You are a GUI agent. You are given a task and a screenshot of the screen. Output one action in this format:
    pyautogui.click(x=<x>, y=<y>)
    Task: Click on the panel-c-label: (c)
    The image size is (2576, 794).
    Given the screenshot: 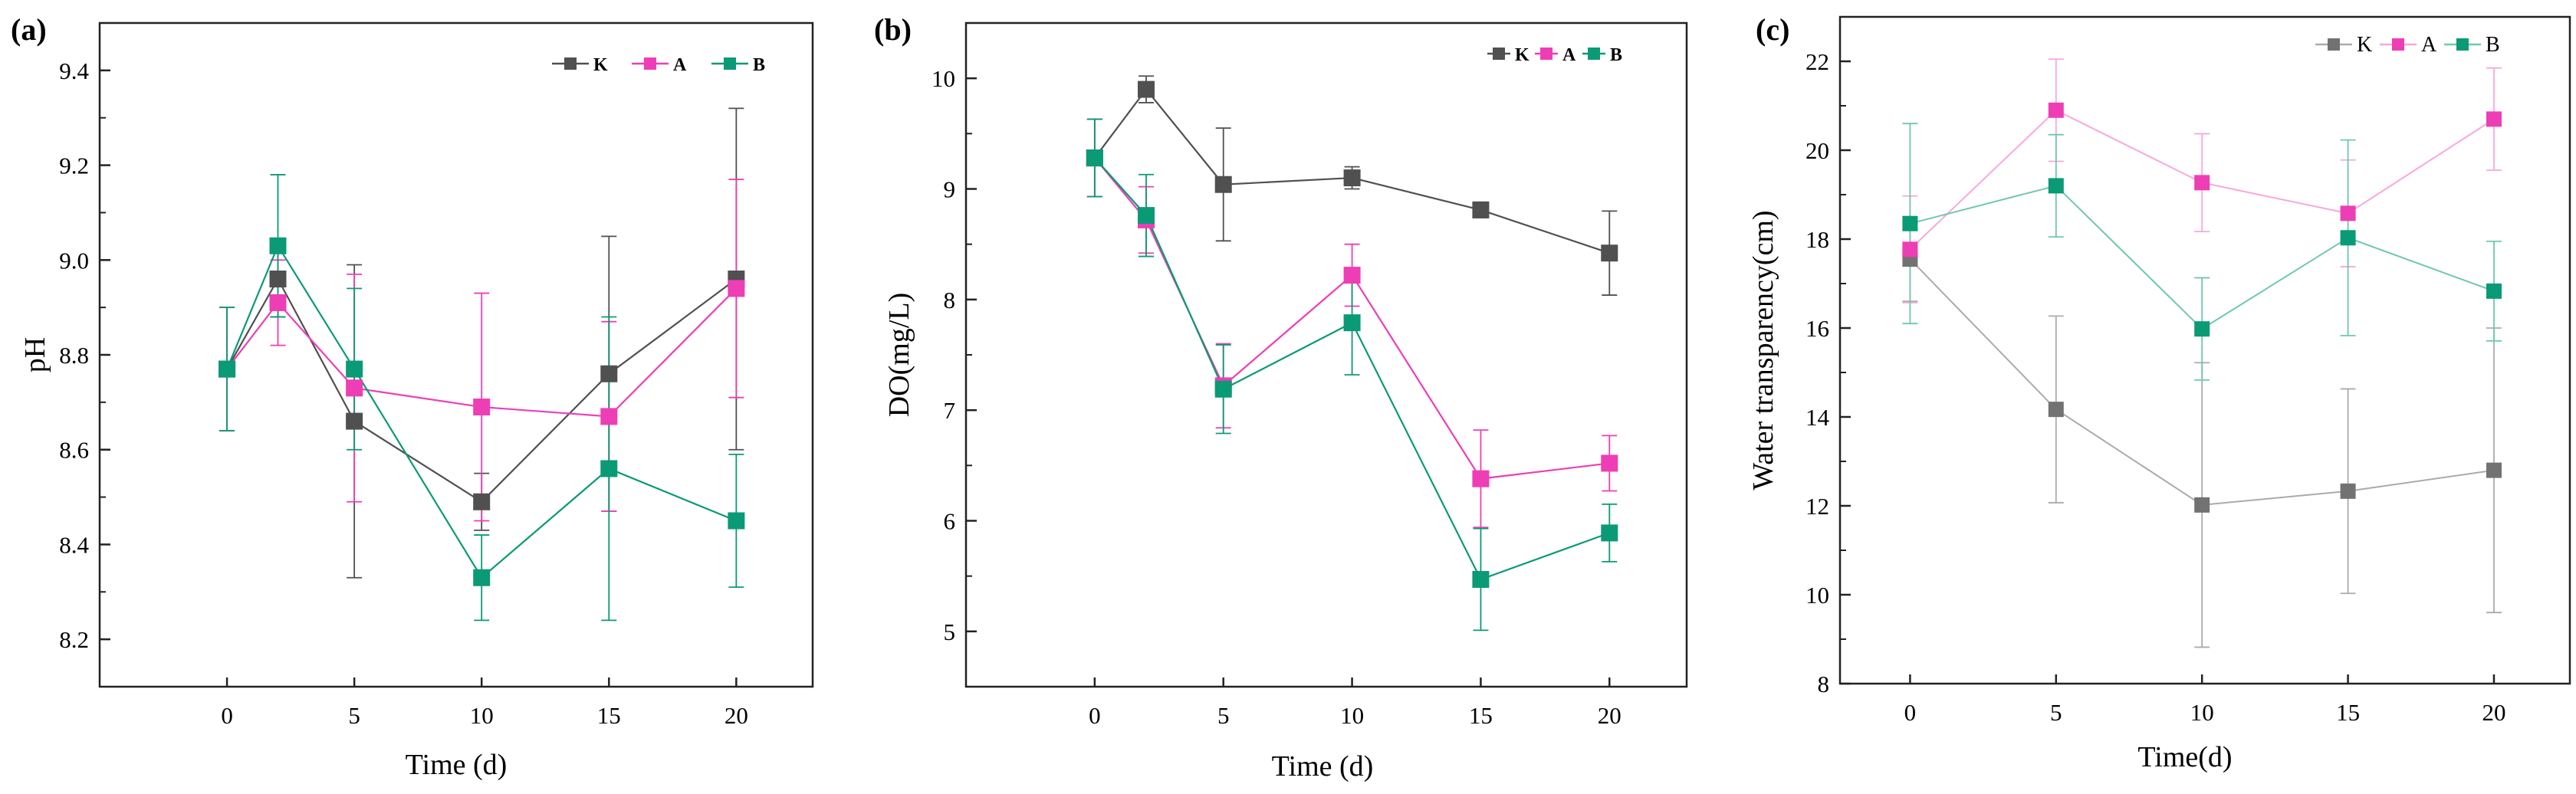 What is the action you would take?
    pyautogui.click(x=1773, y=29)
    